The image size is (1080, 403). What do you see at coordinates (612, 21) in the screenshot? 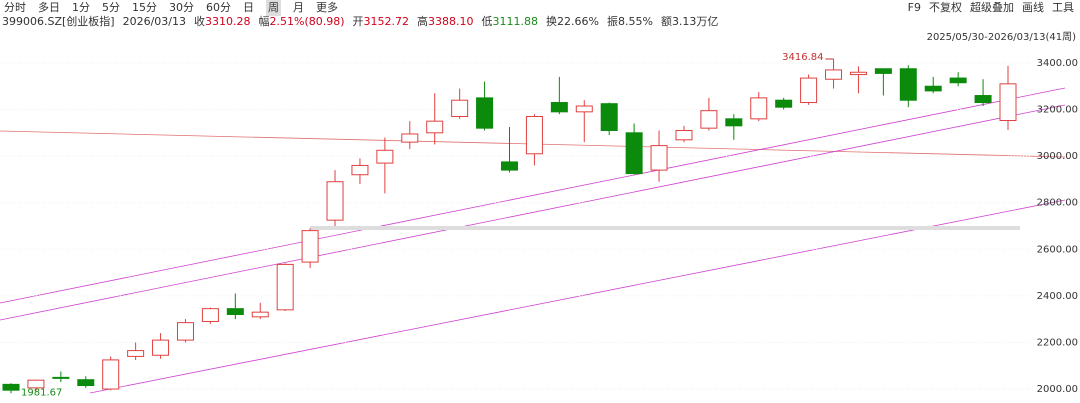
I see `info-label: 振` at bounding box center [612, 21].